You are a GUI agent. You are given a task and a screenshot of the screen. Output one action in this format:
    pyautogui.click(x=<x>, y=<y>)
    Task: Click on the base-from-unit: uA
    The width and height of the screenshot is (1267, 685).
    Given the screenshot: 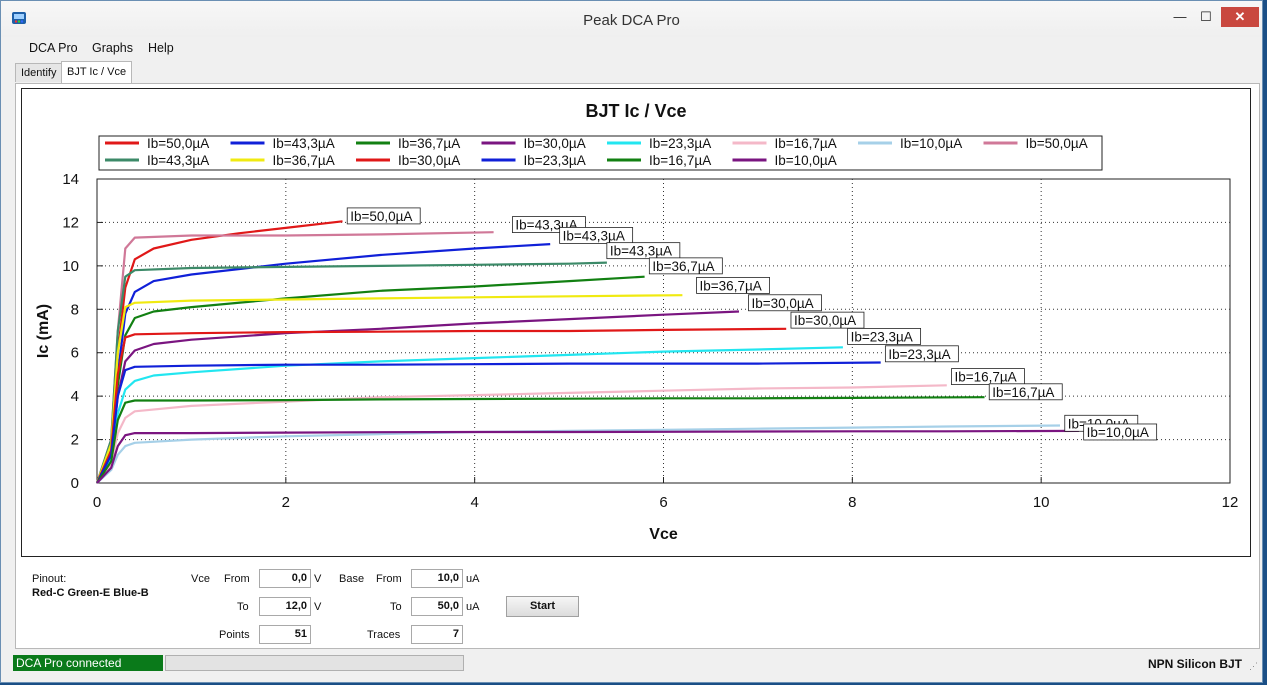 What is the action you would take?
    pyautogui.click(x=473, y=579)
    